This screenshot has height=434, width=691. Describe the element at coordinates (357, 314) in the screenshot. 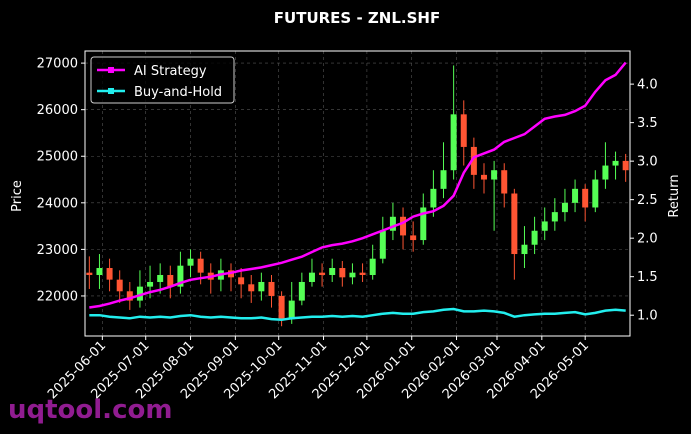

I see `series-line` at that location.